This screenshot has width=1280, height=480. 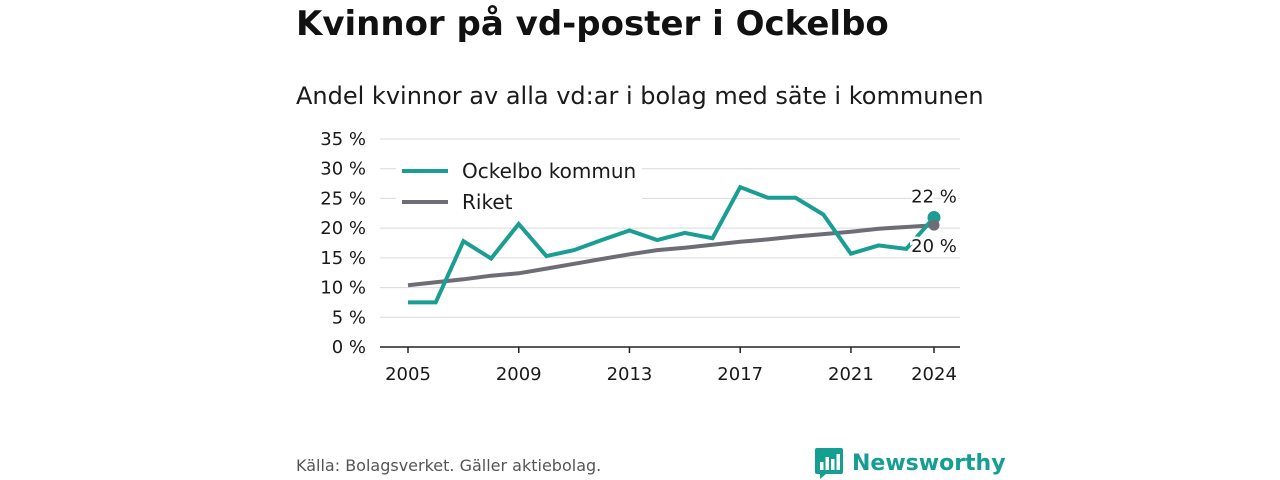 What do you see at coordinates (343, 258) in the screenshot?
I see `y-tick-label: 15 %` at bounding box center [343, 258].